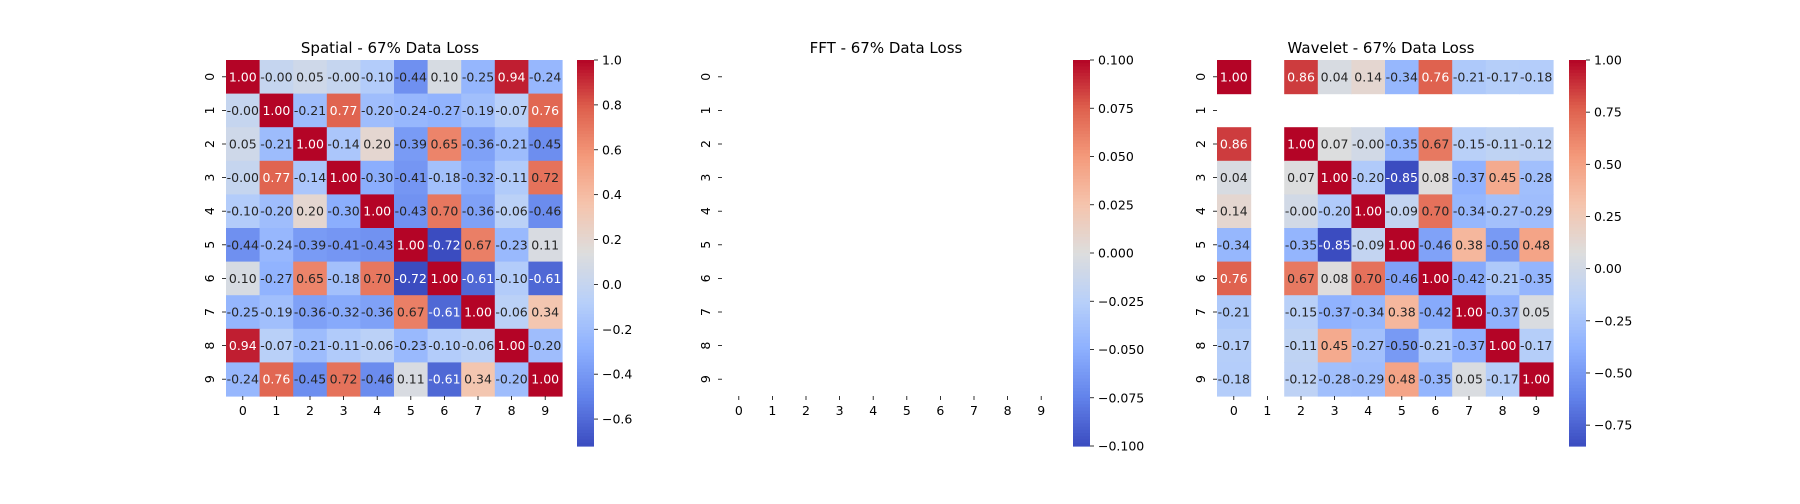  Describe the element at coordinates (243, 211) in the screenshot. I see `cell-value-label: -0.10` at that location.